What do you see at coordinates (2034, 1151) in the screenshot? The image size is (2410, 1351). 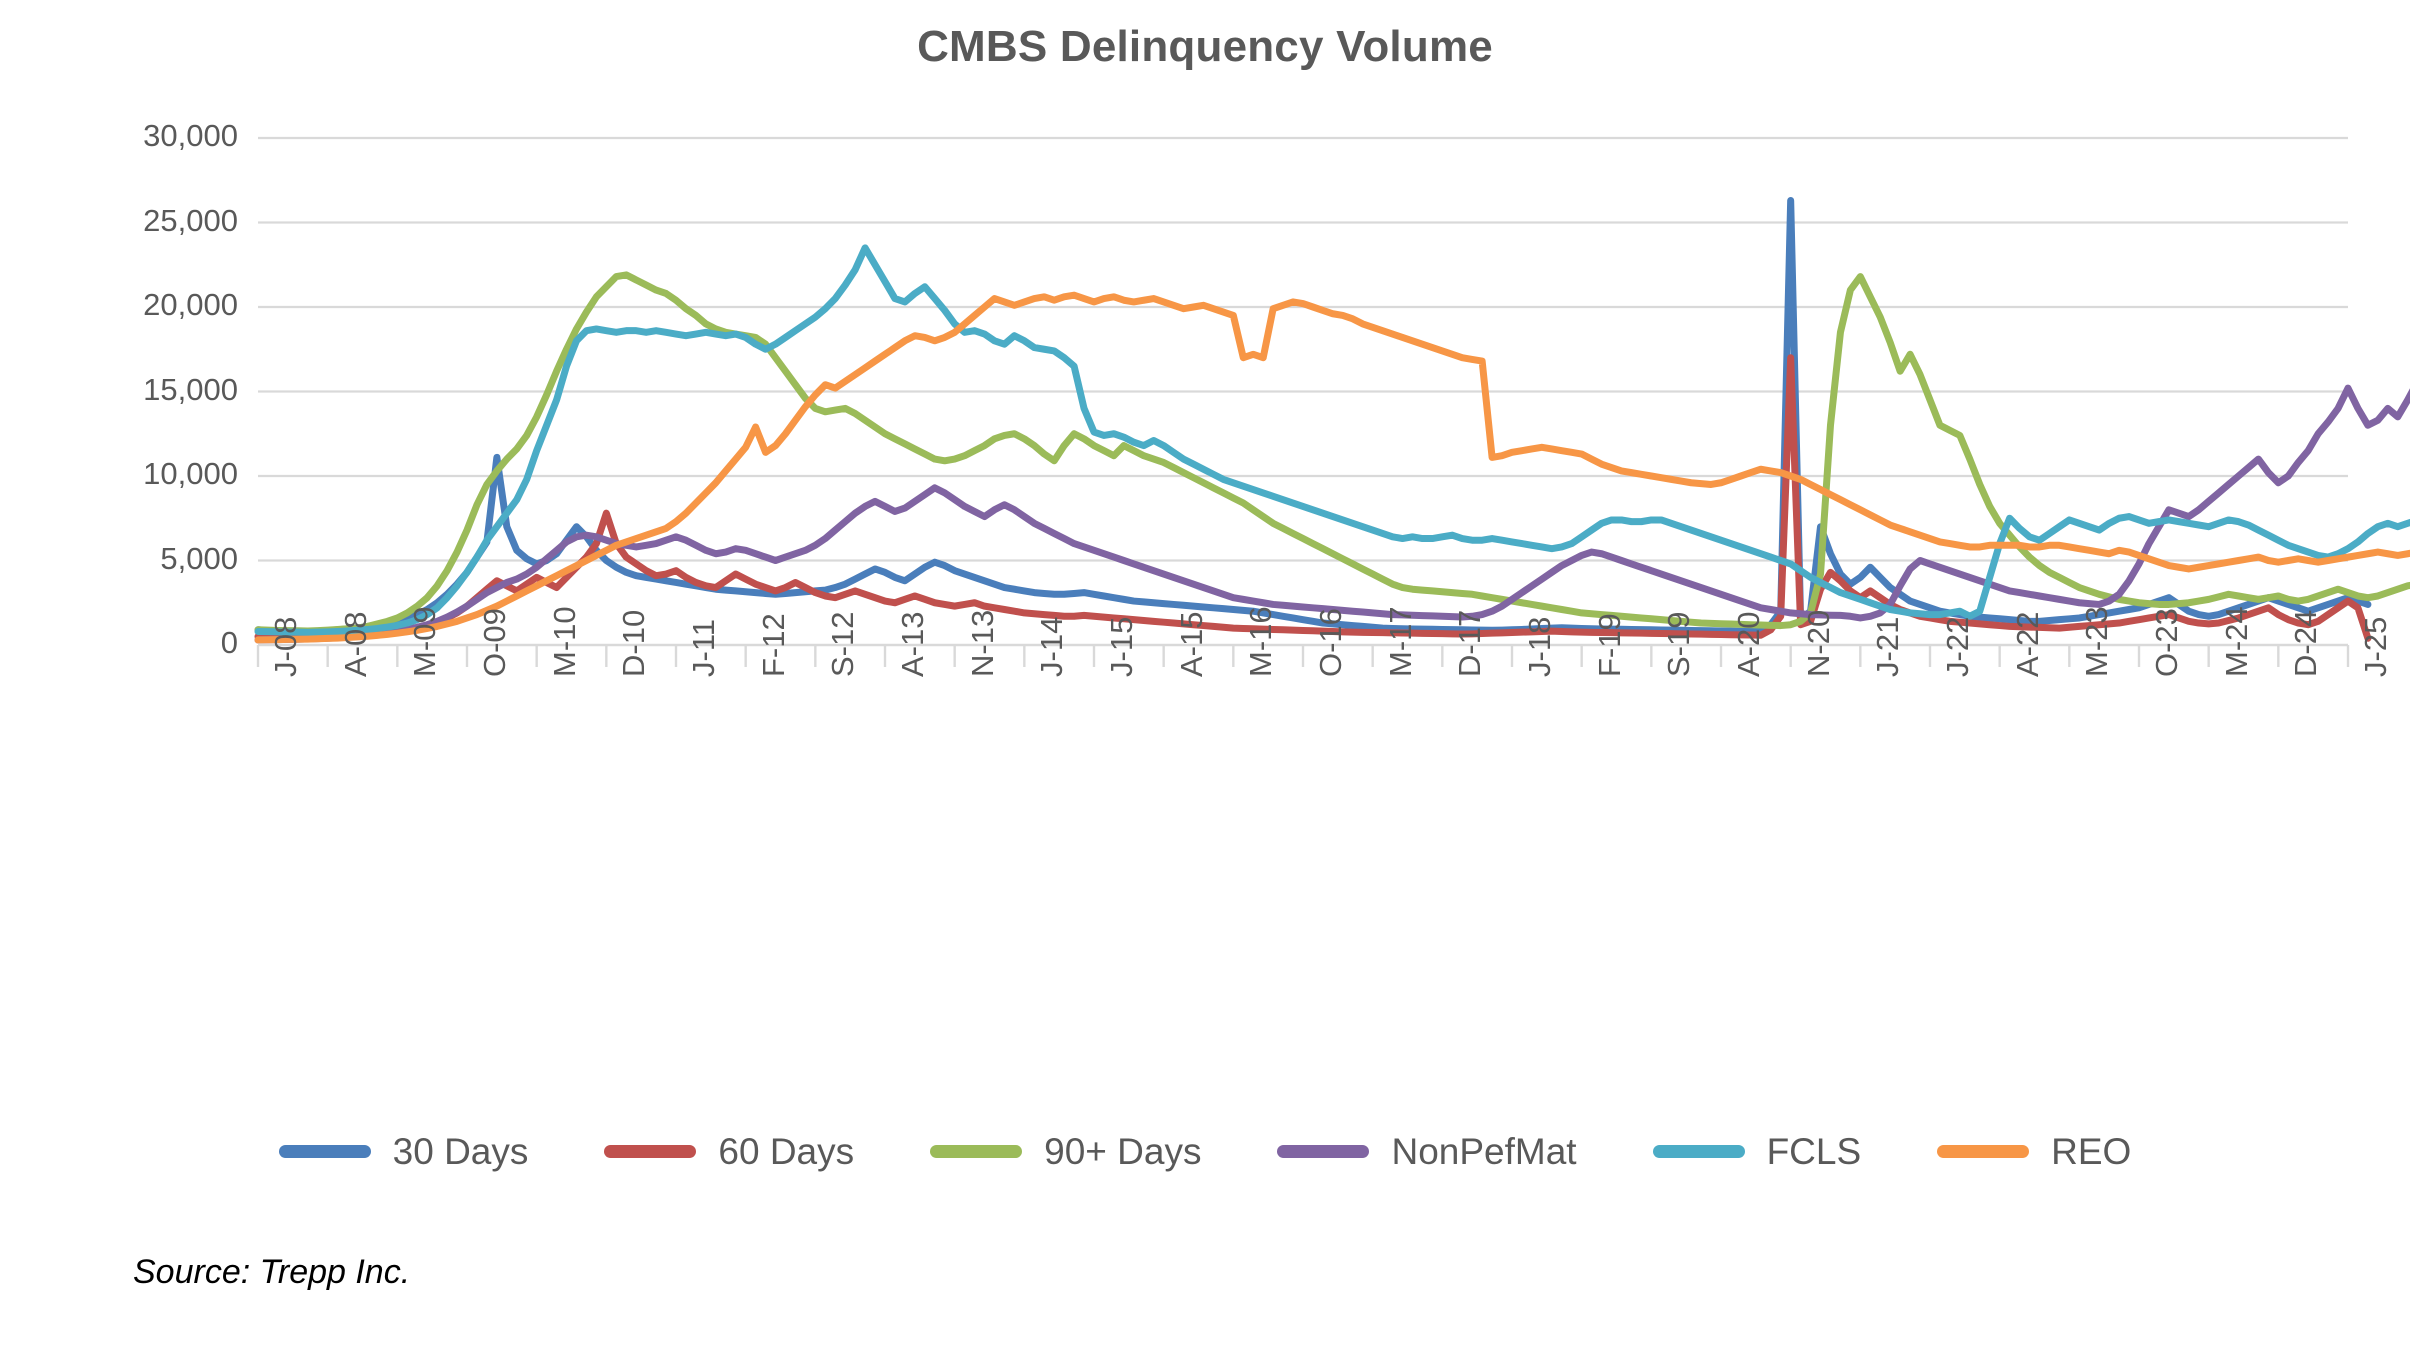 I see `legend-item-reo: REO` at bounding box center [2034, 1151].